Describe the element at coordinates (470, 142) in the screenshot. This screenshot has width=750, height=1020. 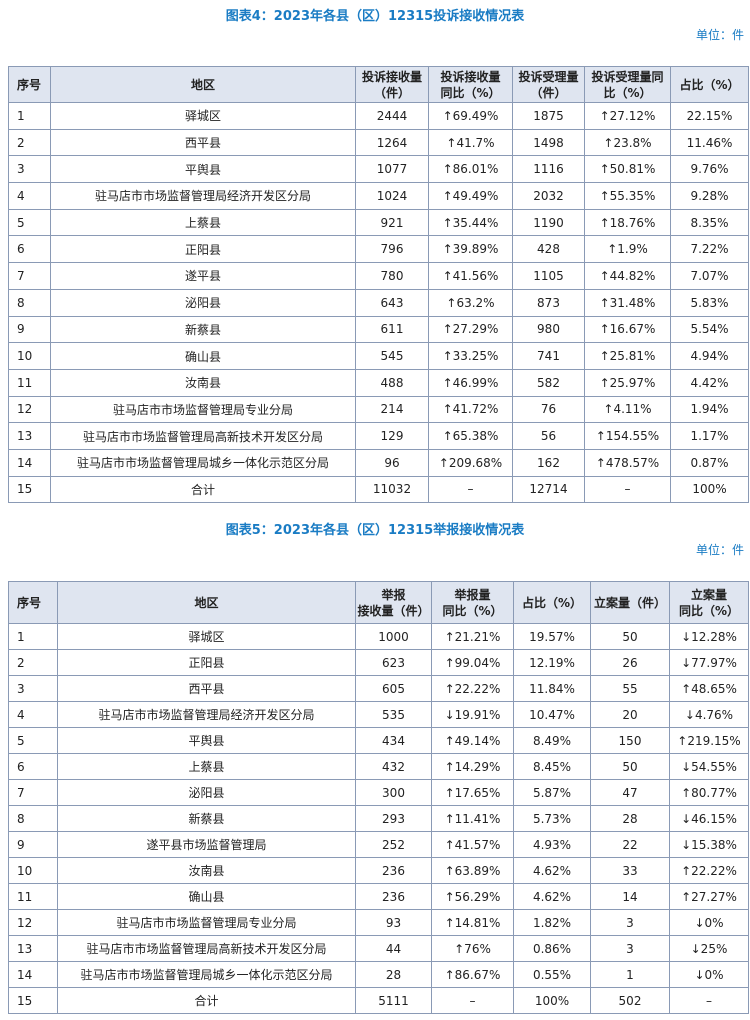
I see `table-cell: ↑41.7%` at that location.